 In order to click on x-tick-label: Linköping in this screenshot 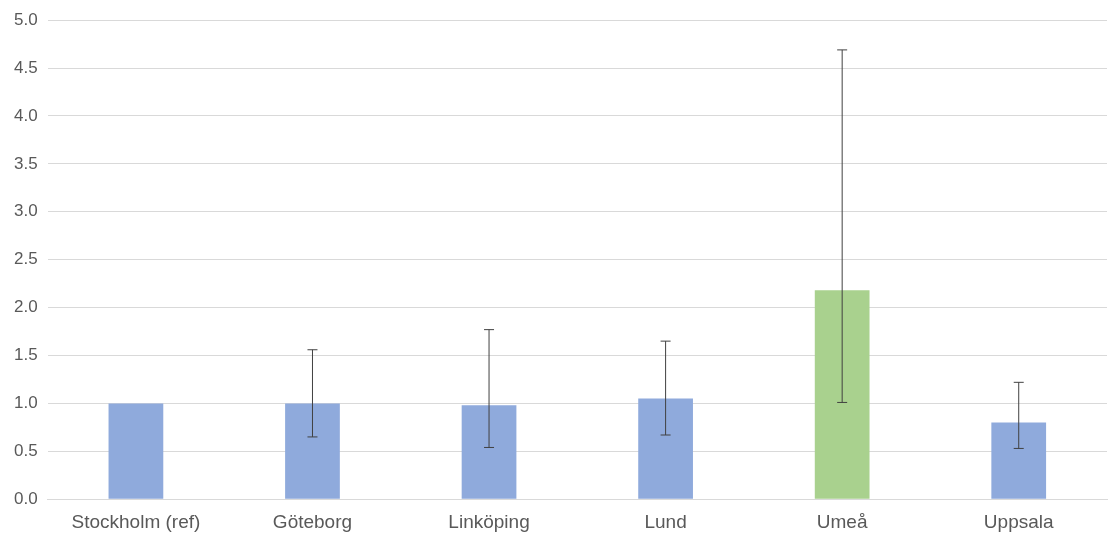, I will do `click(489, 521)`.